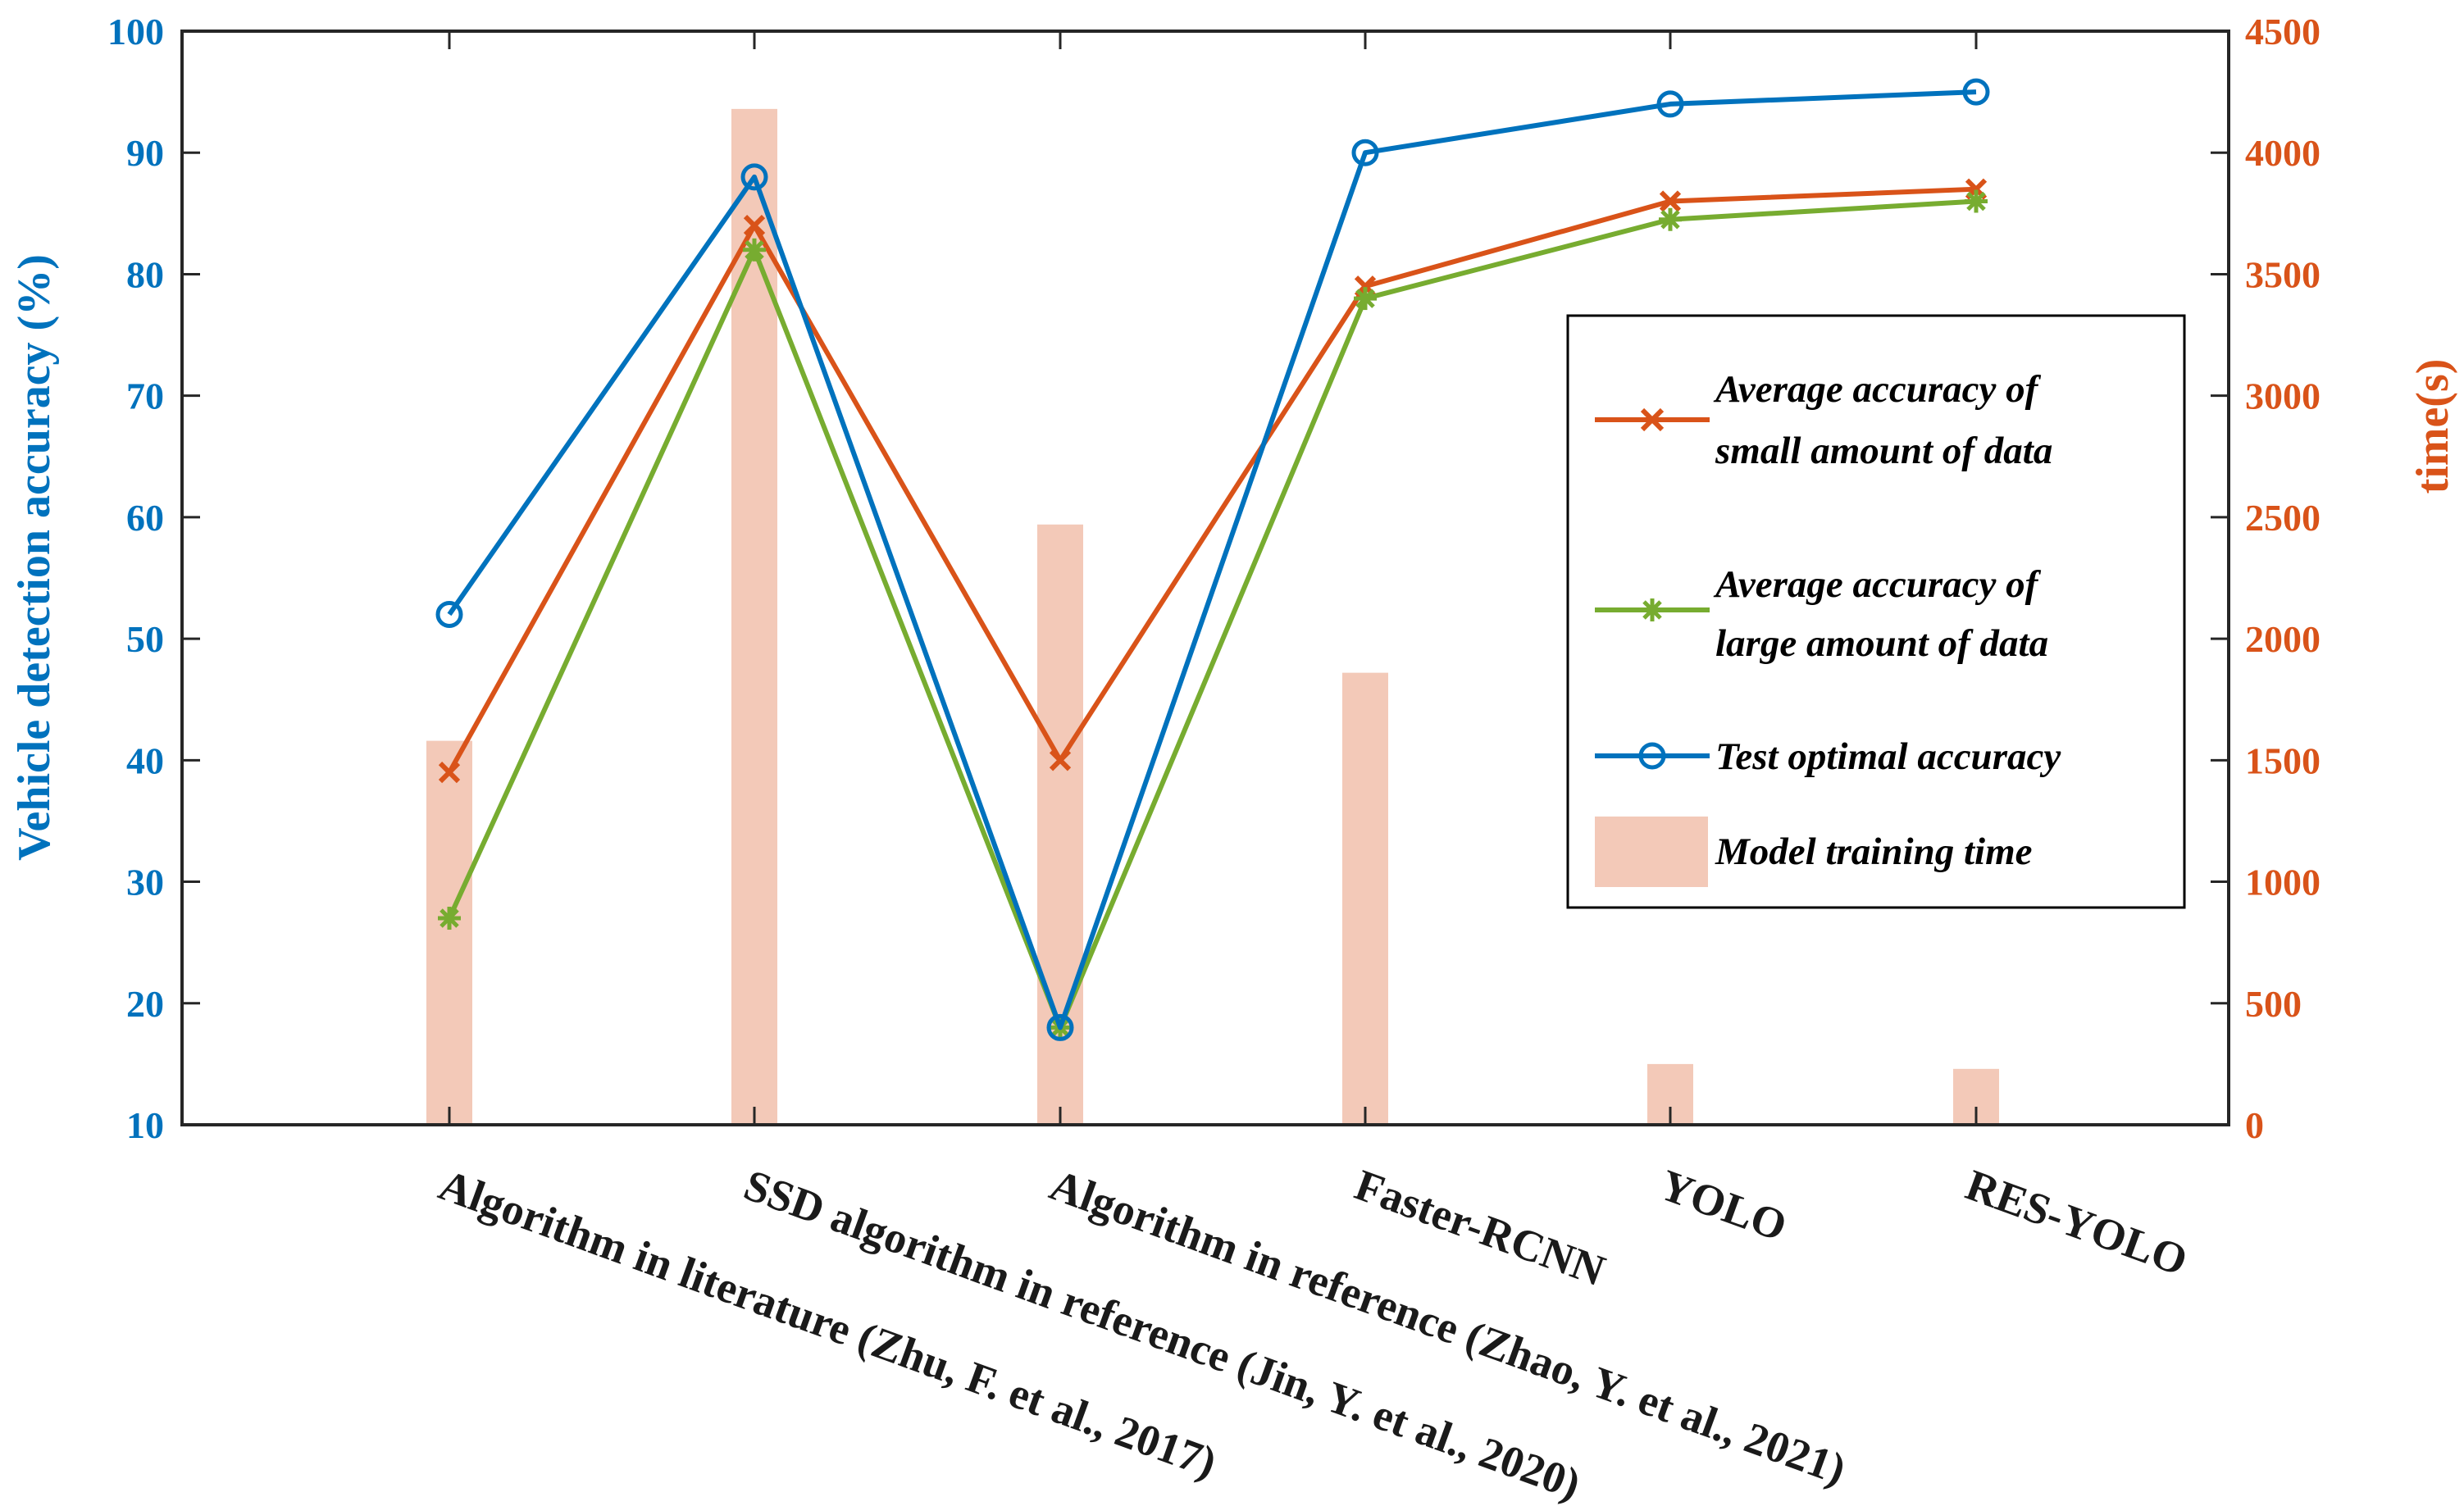  Describe the element at coordinates (145, 1004) in the screenshot. I see `left-tick-label: 20` at that location.